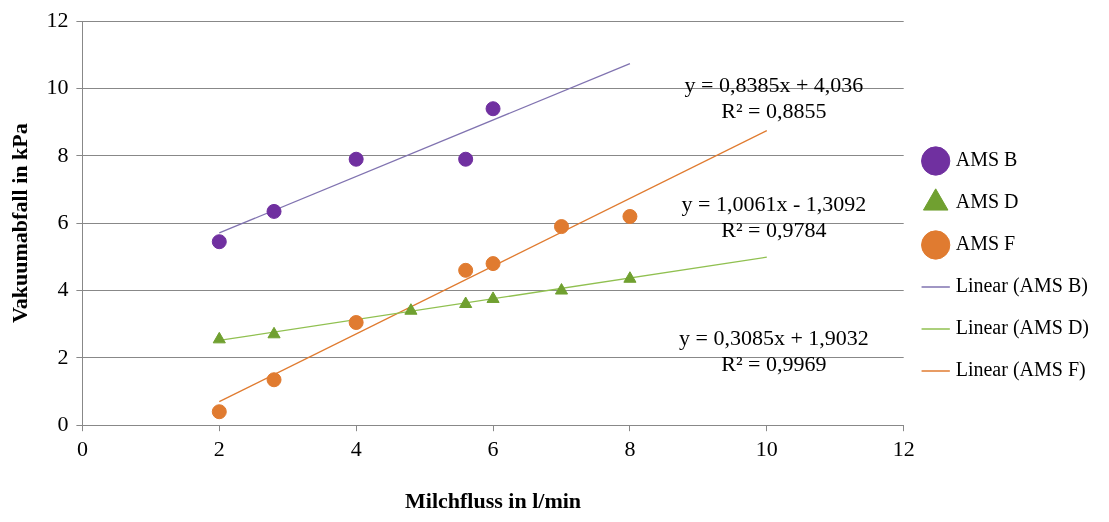  What do you see at coordinates (986, 159) in the screenshot?
I see `legend-label: AMS B` at bounding box center [986, 159].